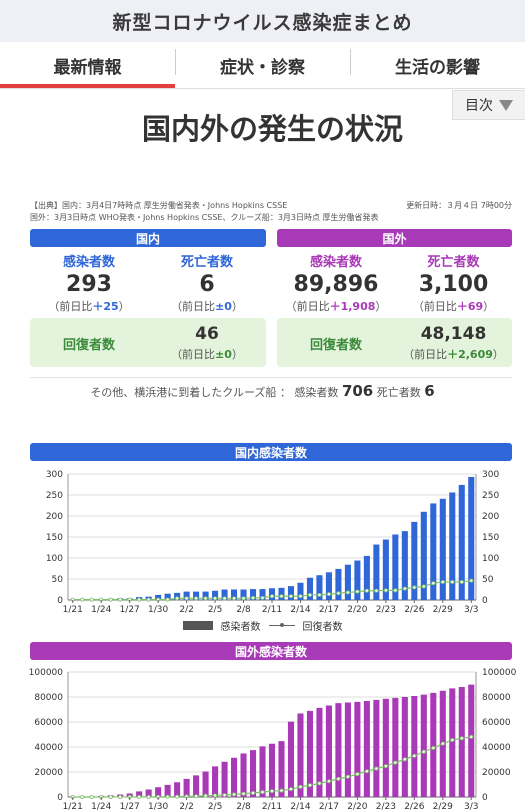  Describe the element at coordinates (496, 698) in the screenshot. I see `y-tick-label-right: 80000` at that location.